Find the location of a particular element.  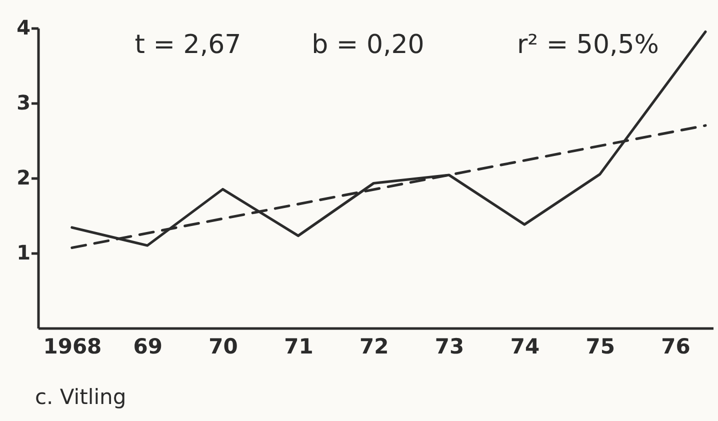

y-tick-label: 4 is located at coordinates (23, 28).